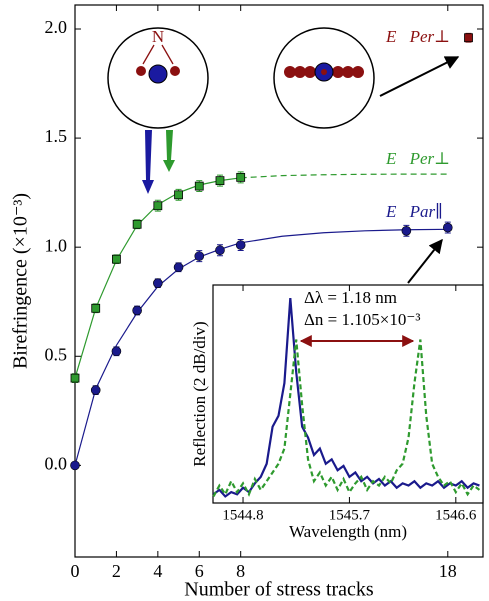 This screenshot has width=489, height=601. I want to click on x-tick-label: 6, so click(199, 571).